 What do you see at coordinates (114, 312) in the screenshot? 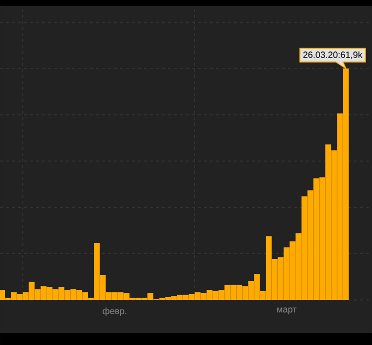
I see `x-tick-label: февр.` at bounding box center [114, 312].